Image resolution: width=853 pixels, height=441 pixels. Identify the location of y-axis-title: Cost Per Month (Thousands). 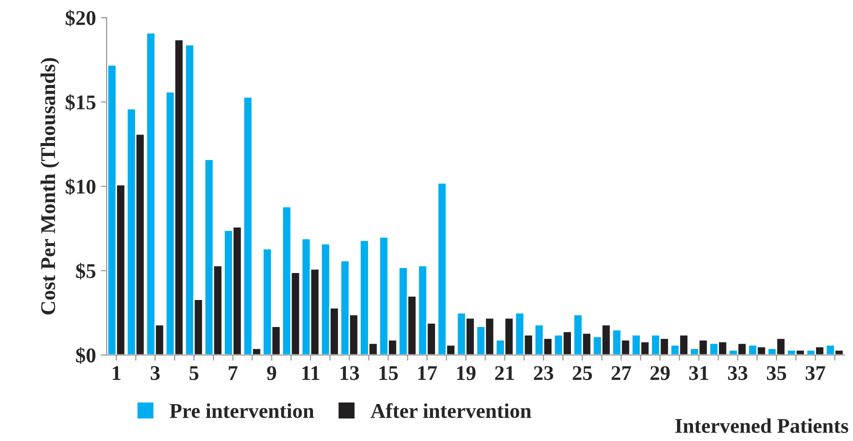
(50, 186).